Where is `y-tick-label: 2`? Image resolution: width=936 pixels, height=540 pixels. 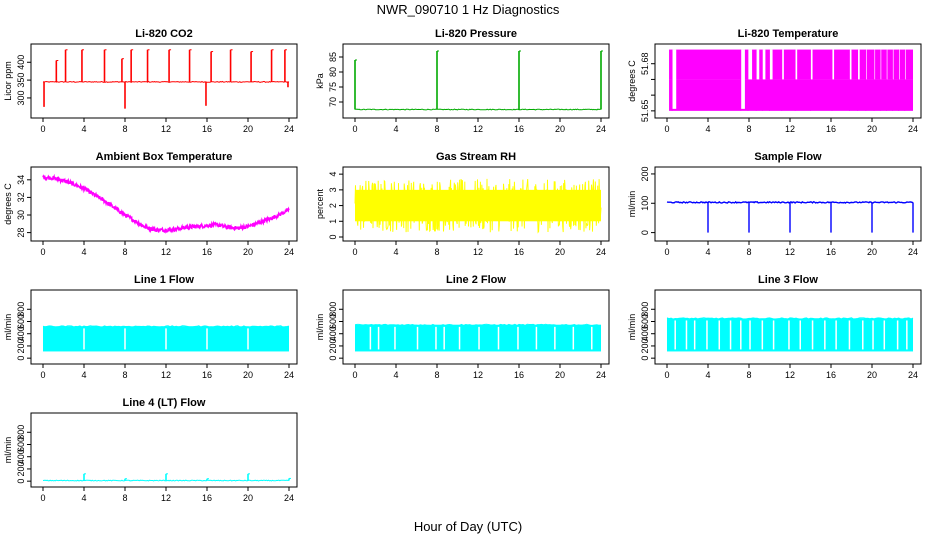
y-tick-label: 2 is located at coordinates (333, 205).